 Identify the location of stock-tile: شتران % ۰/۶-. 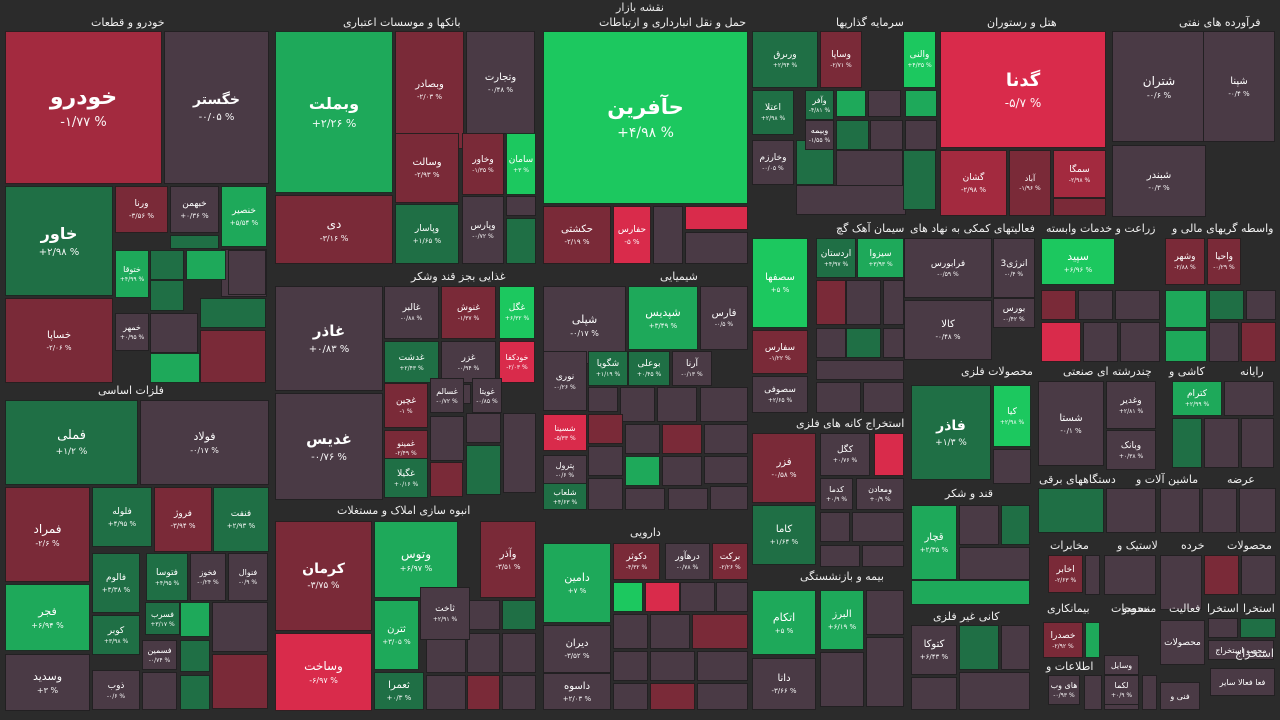
(1159, 86).